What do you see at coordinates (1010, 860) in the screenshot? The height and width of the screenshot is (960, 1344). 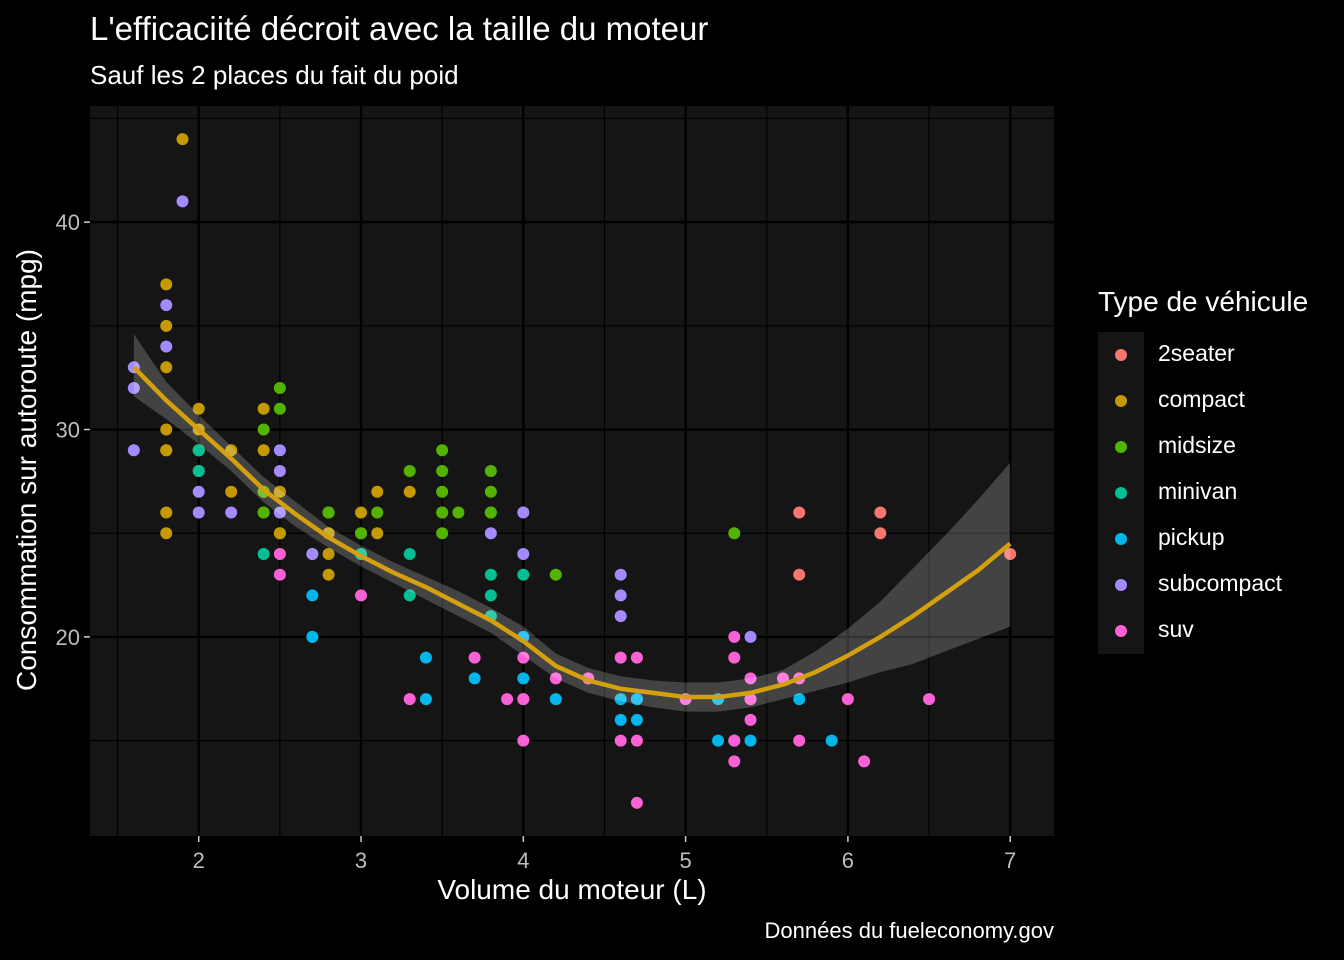 I see `x-tick-label: 7` at bounding box center [1010, 860].